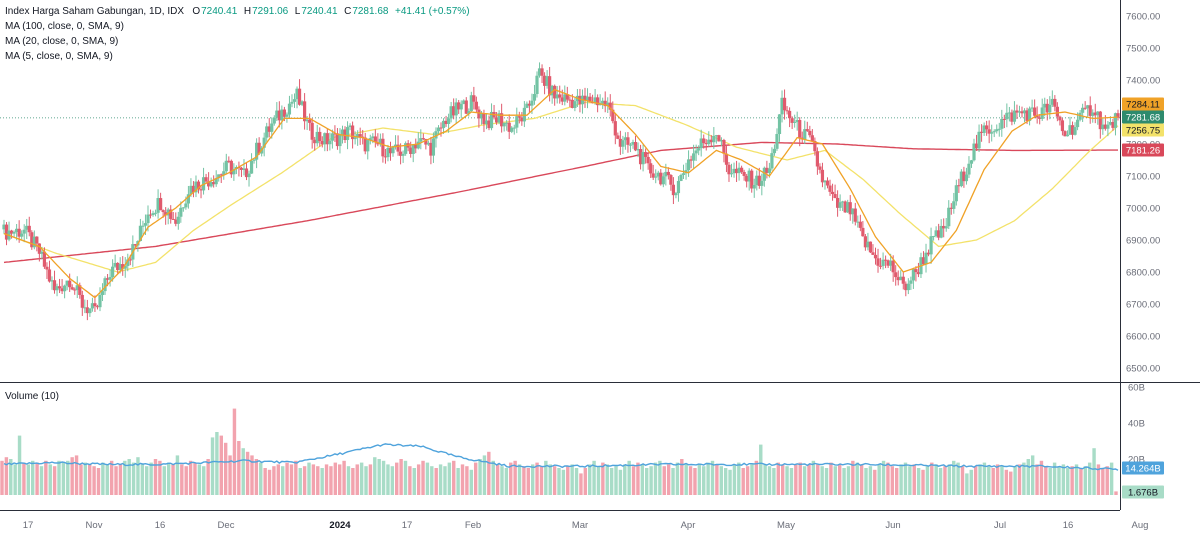 This screenshot has width=1200, height=535. Describe the element at coordinates (62, 41) in the screenshot. I see `legend-ma20: MA (20, close, 0, SMA, 9)` at that location.